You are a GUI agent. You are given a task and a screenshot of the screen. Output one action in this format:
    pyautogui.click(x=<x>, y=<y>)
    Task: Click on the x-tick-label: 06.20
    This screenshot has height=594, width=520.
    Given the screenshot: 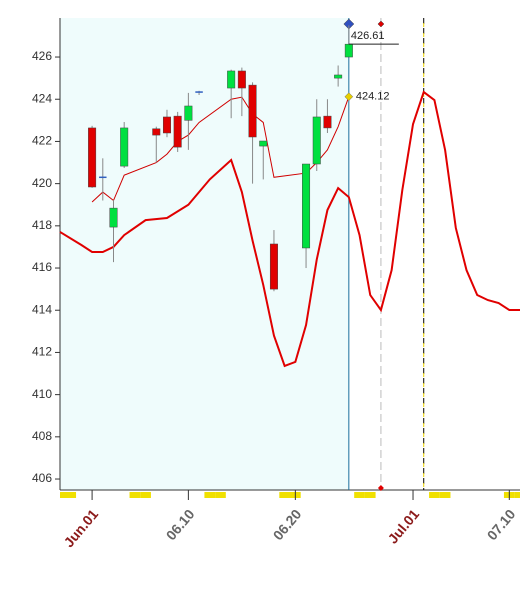 What is the action you would take?
    pyautogui.click(x=287, y=524)
    